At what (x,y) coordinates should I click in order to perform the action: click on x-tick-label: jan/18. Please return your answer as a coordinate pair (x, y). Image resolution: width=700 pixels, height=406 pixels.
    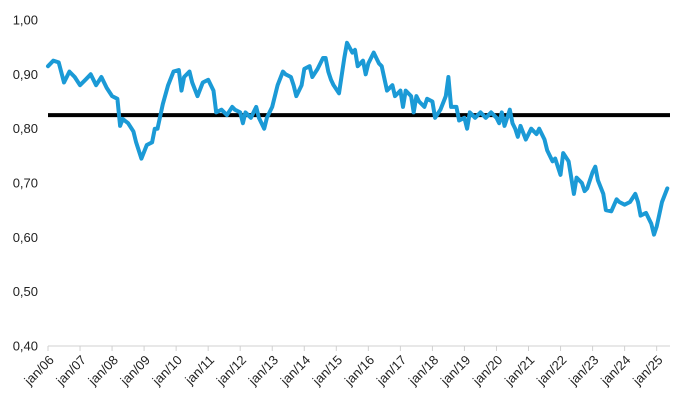
    Looking at the image, I should click on (423, 370).